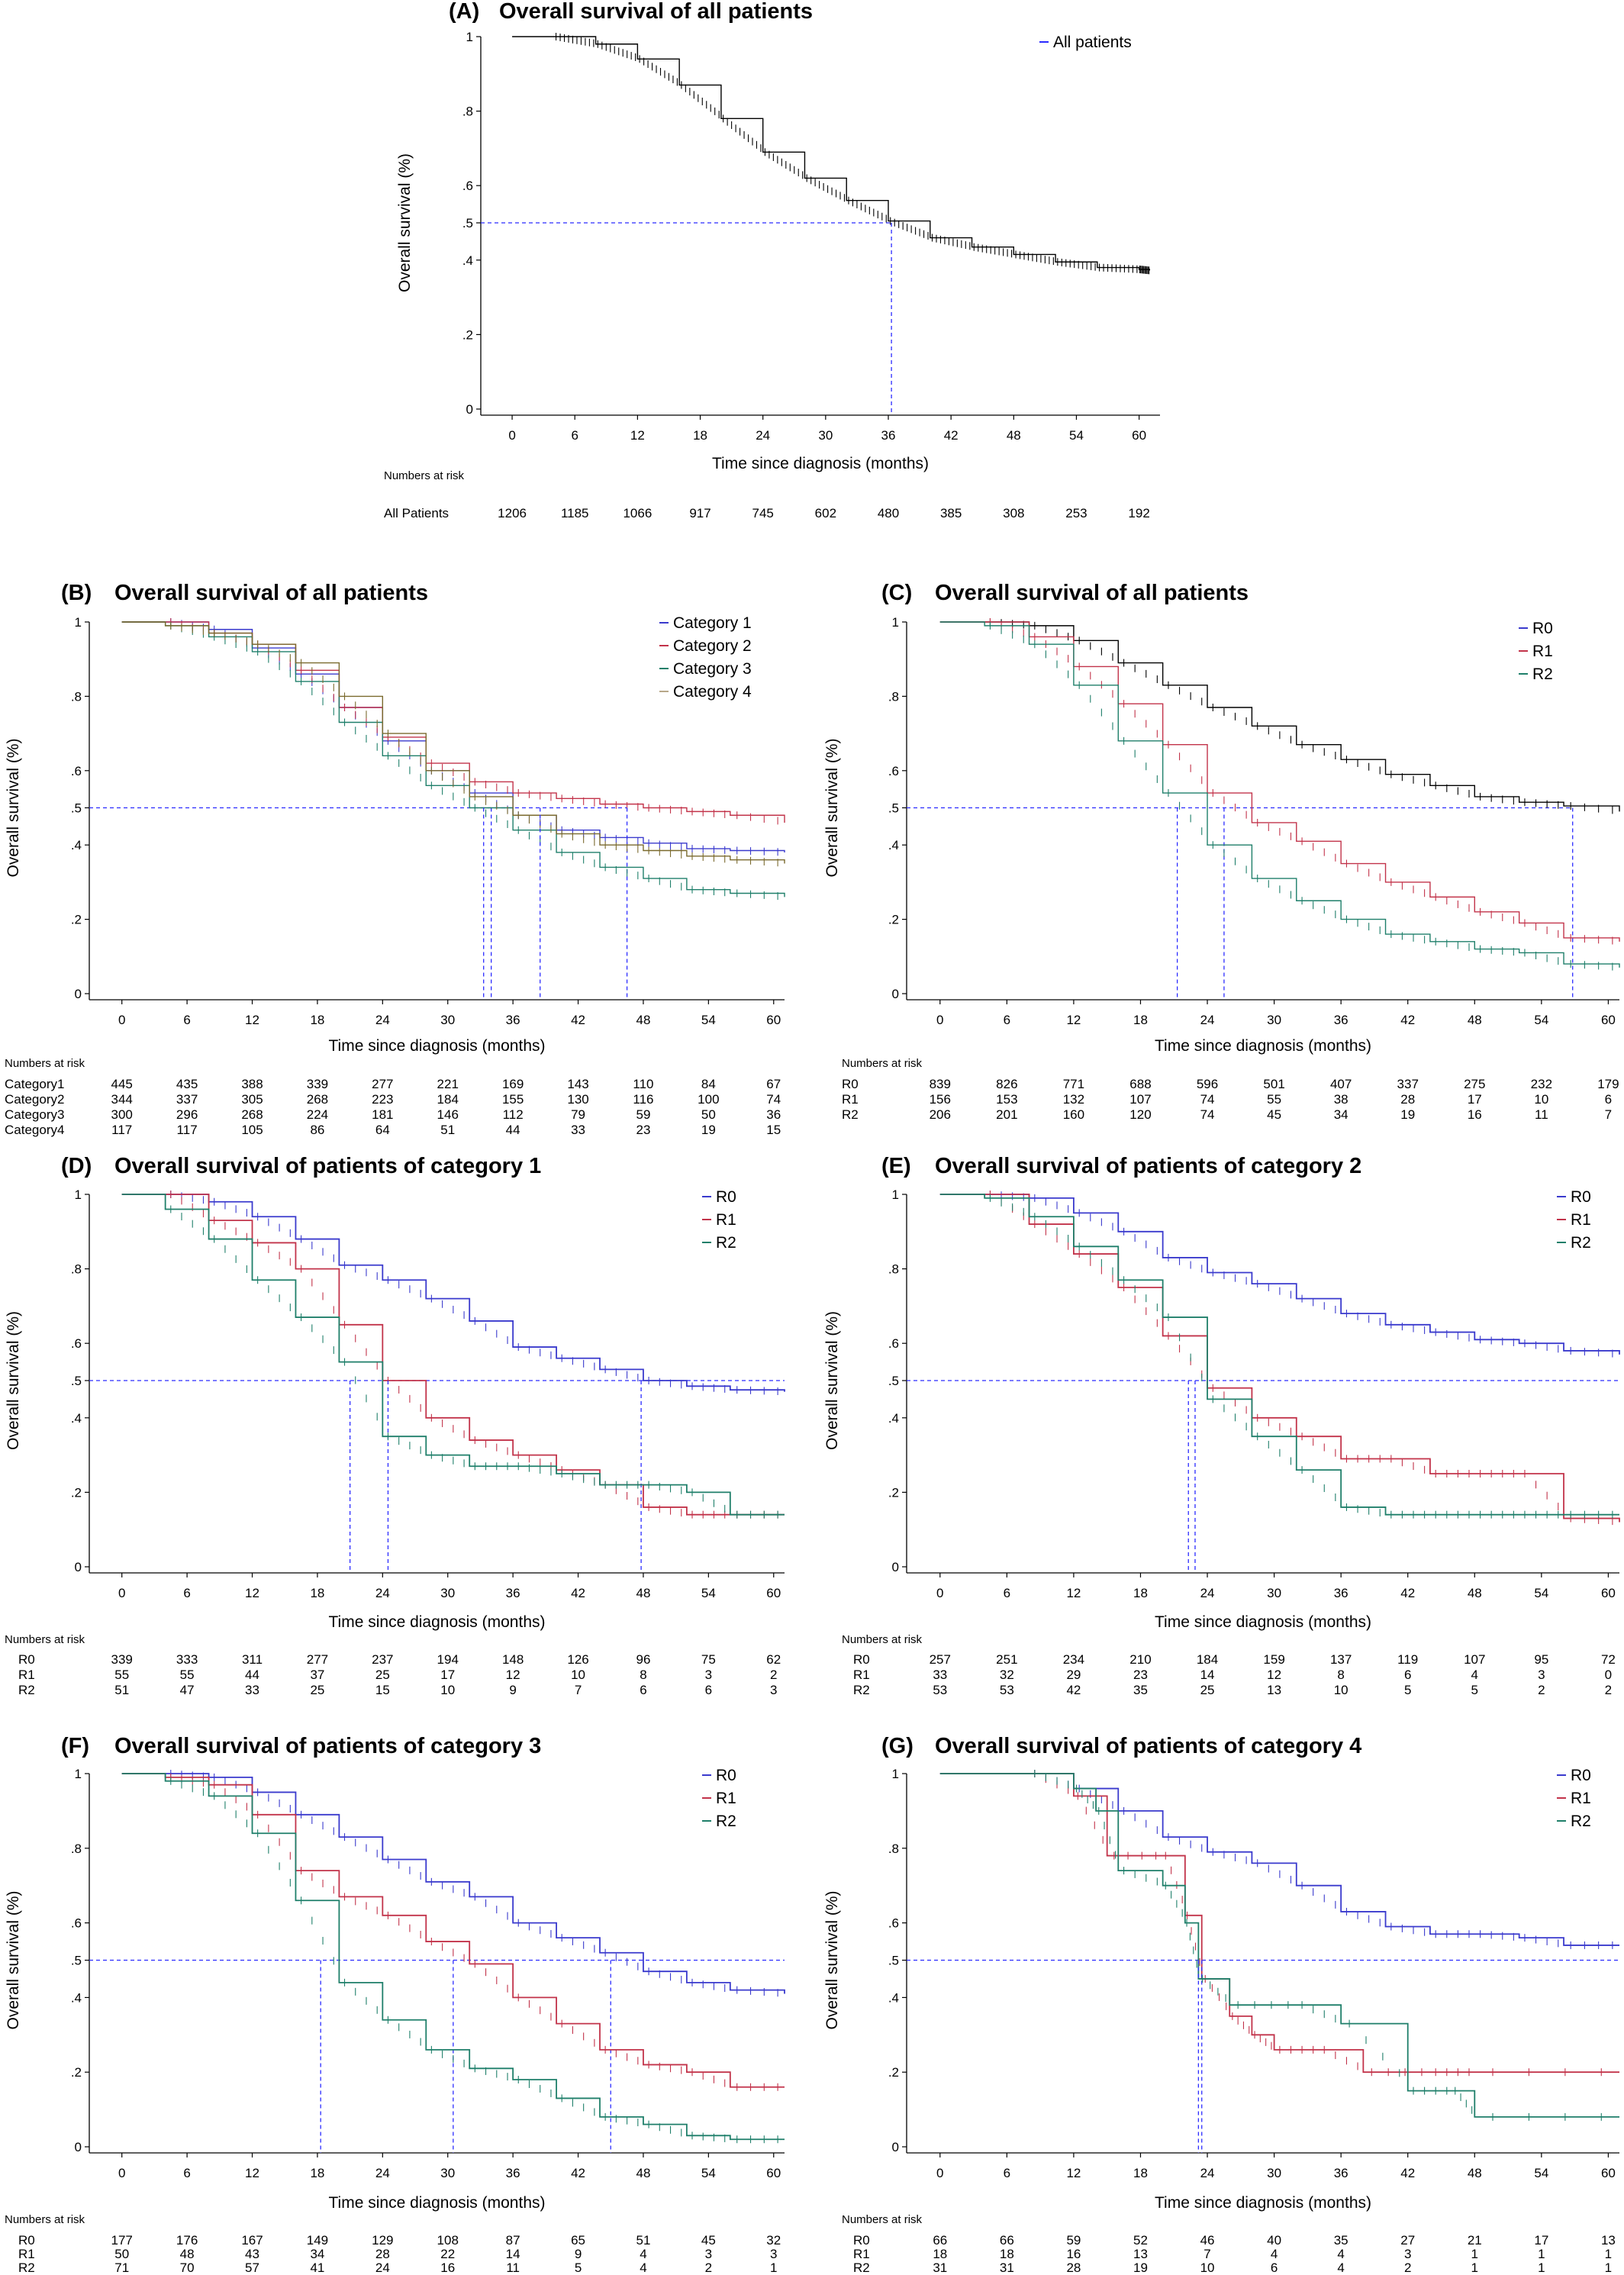  What do you see at coordinates (186, 2173) in the screenshot?
I see `x-tick-label: 6` at bounding box center [186, 2173].